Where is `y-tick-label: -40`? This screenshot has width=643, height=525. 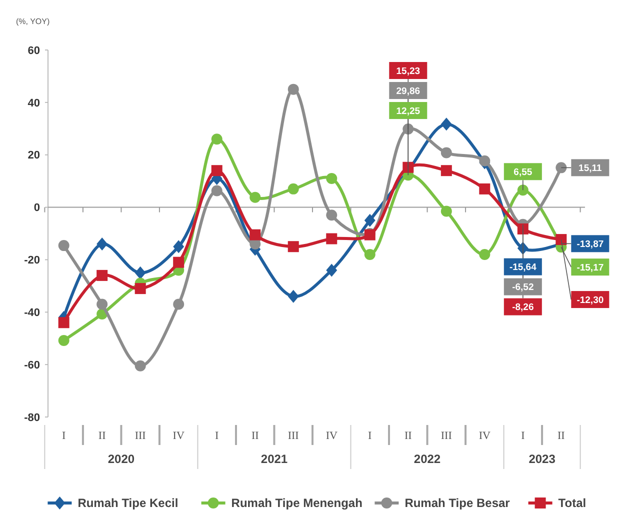
y-tick-label: -40 is located at coordinates (32, 312).